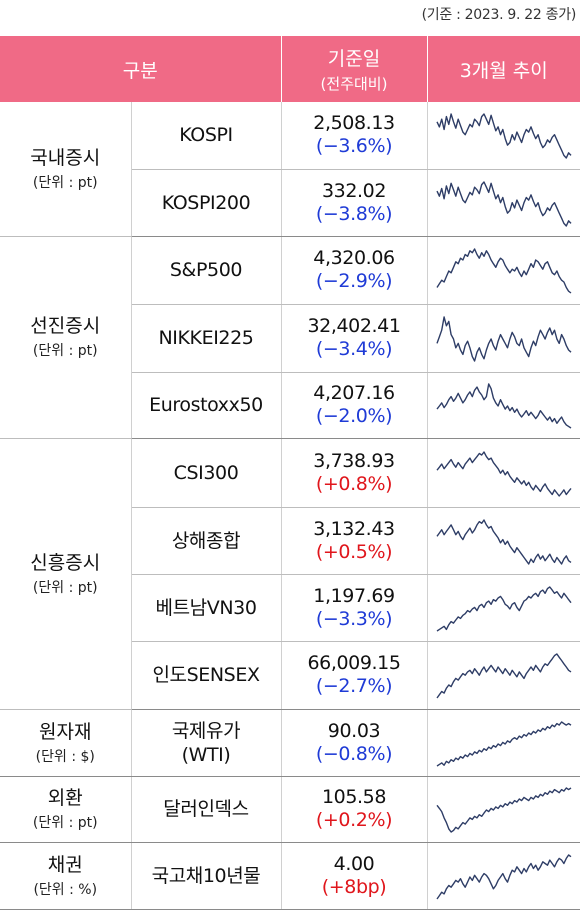  Describe the element at coordinates (354, 730) in the screenshot. I see `index-value: 90.03` at that location.